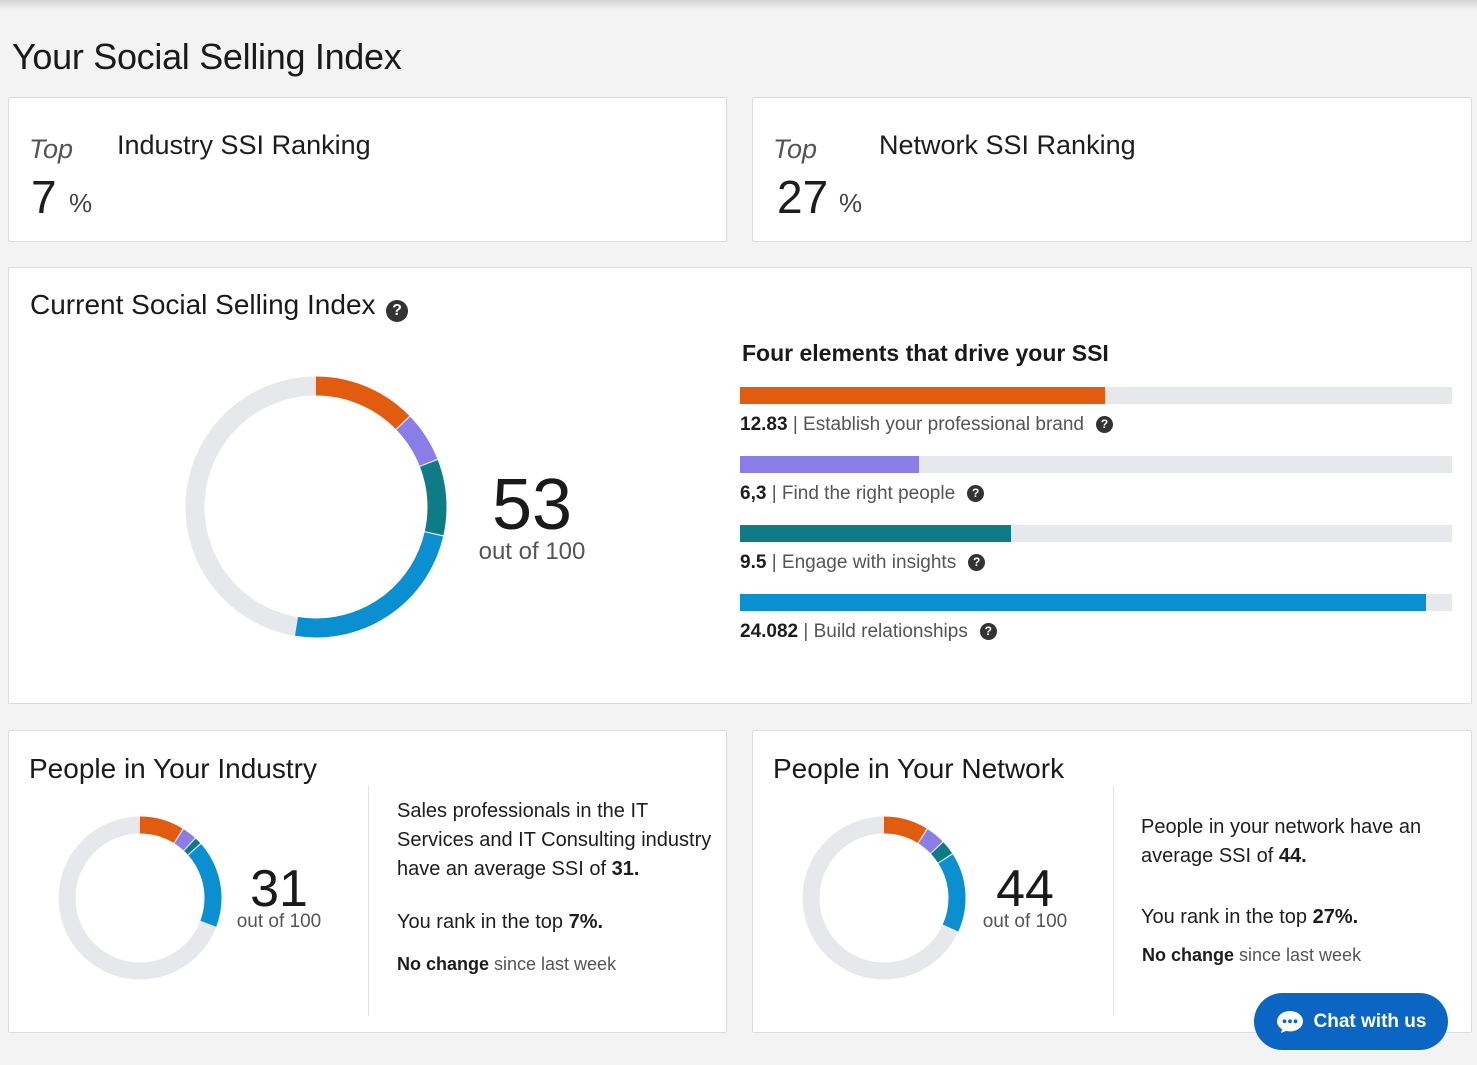  Describe the element at coordinates (925, 353) in the screenshot. I see `elements-title: Four elements that drive your SSI` at that location.